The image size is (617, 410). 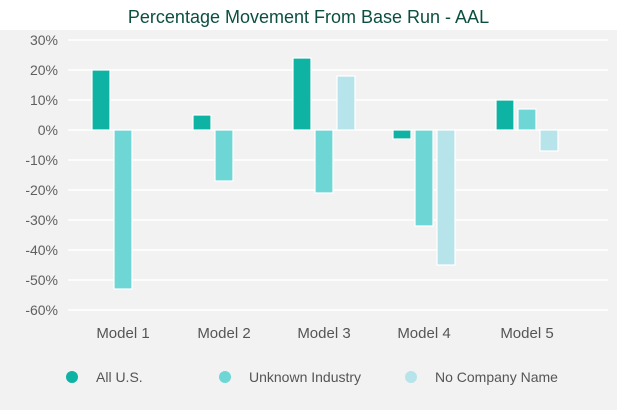 What do you see at coordinates (526, 333) in the screenshot?
I see `category-label: Model 5` at bounding box center [526, 333].